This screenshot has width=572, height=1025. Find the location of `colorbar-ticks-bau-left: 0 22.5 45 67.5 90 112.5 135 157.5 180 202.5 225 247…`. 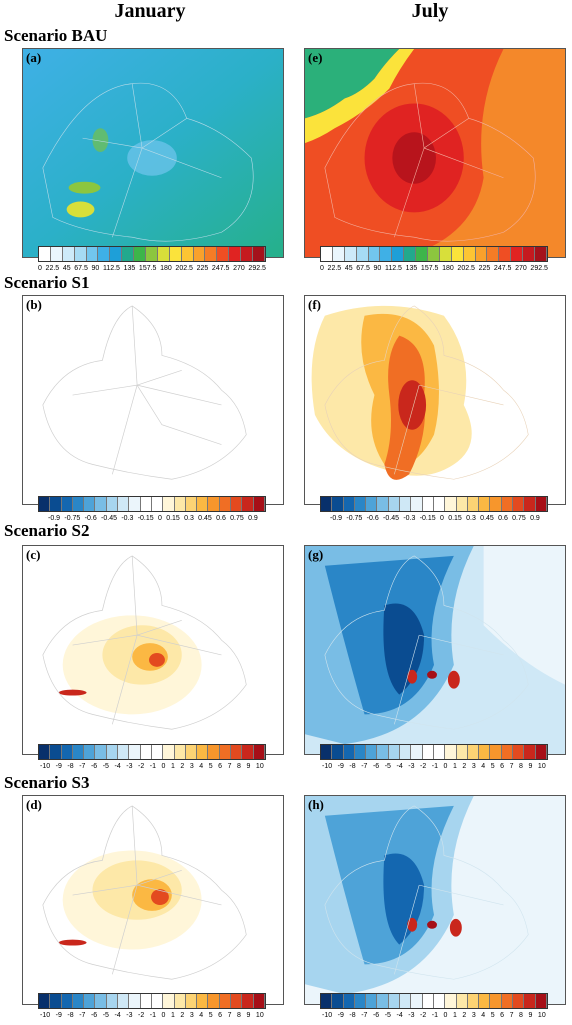

colorbar-ticks-bau-left: 0 22.5 45 67.5 90 112.5 135 157.5 180 202.5 225 247… is located at coordinates (152, 268).